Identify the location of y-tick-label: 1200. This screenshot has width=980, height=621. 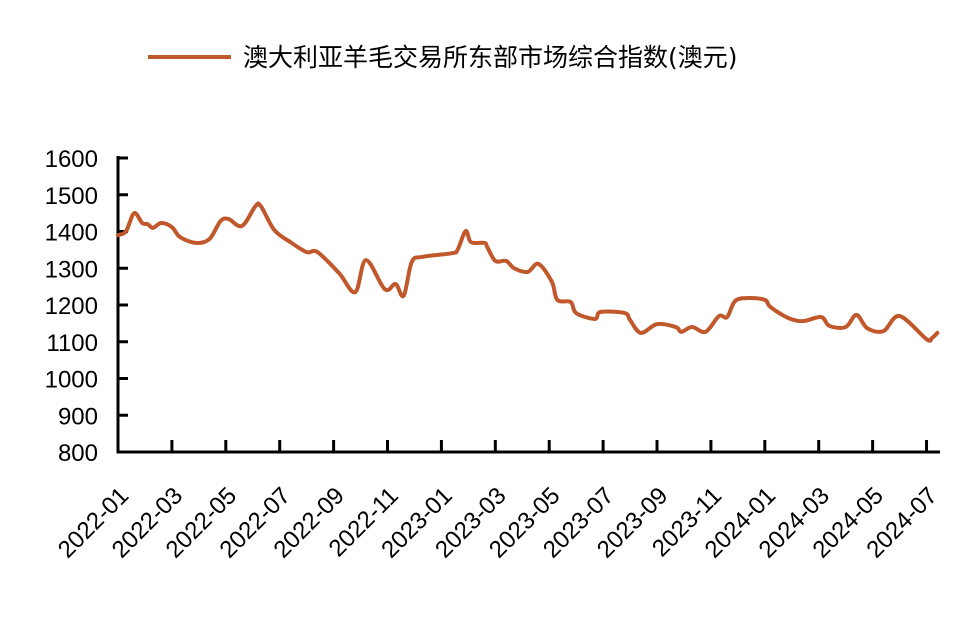
(71, 306).